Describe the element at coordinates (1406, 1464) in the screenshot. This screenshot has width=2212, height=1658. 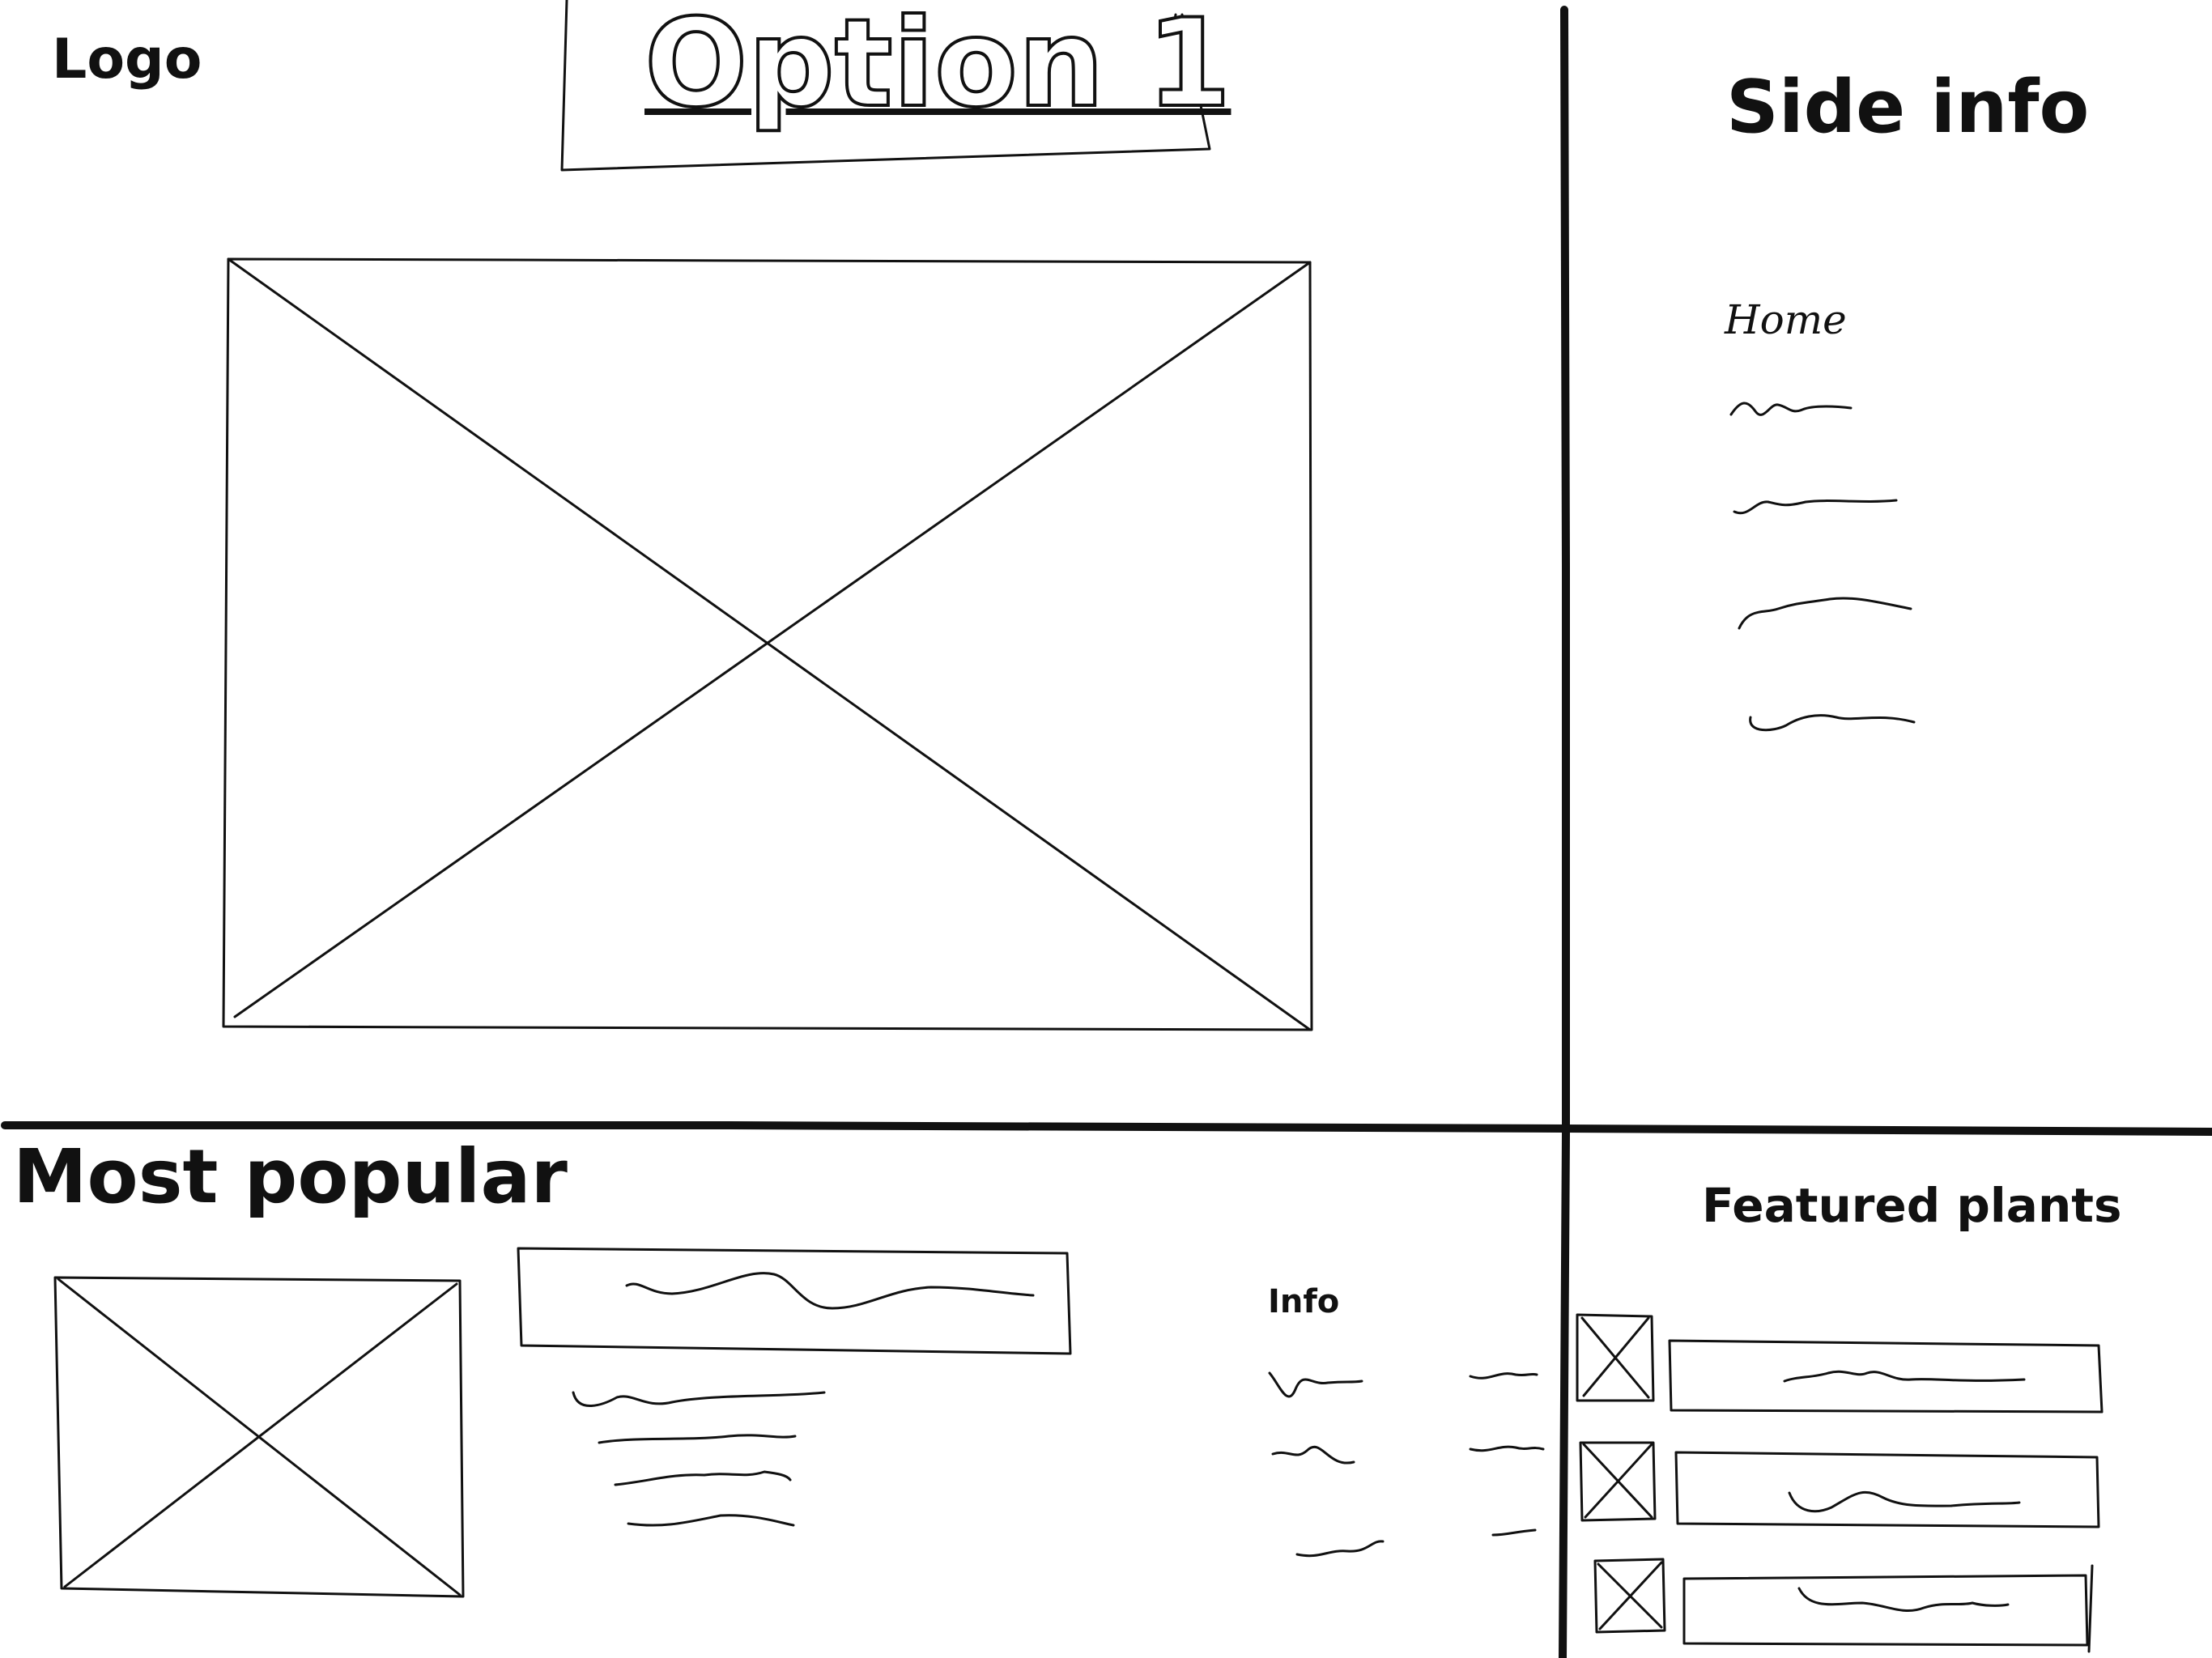
I see `info-squiggles` at that location.